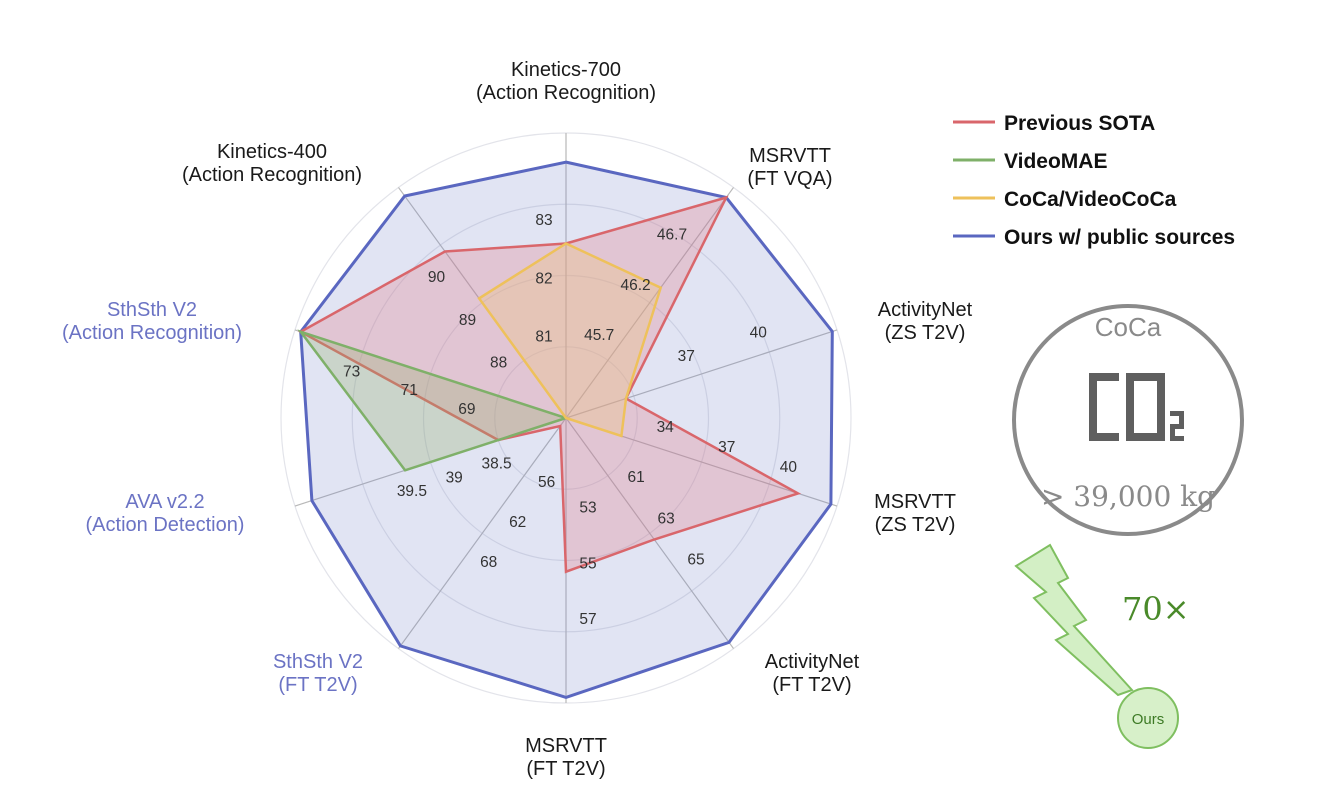  I want to click on axis-label: Kinetics-700 (Action Recognition), so click(566, 81).